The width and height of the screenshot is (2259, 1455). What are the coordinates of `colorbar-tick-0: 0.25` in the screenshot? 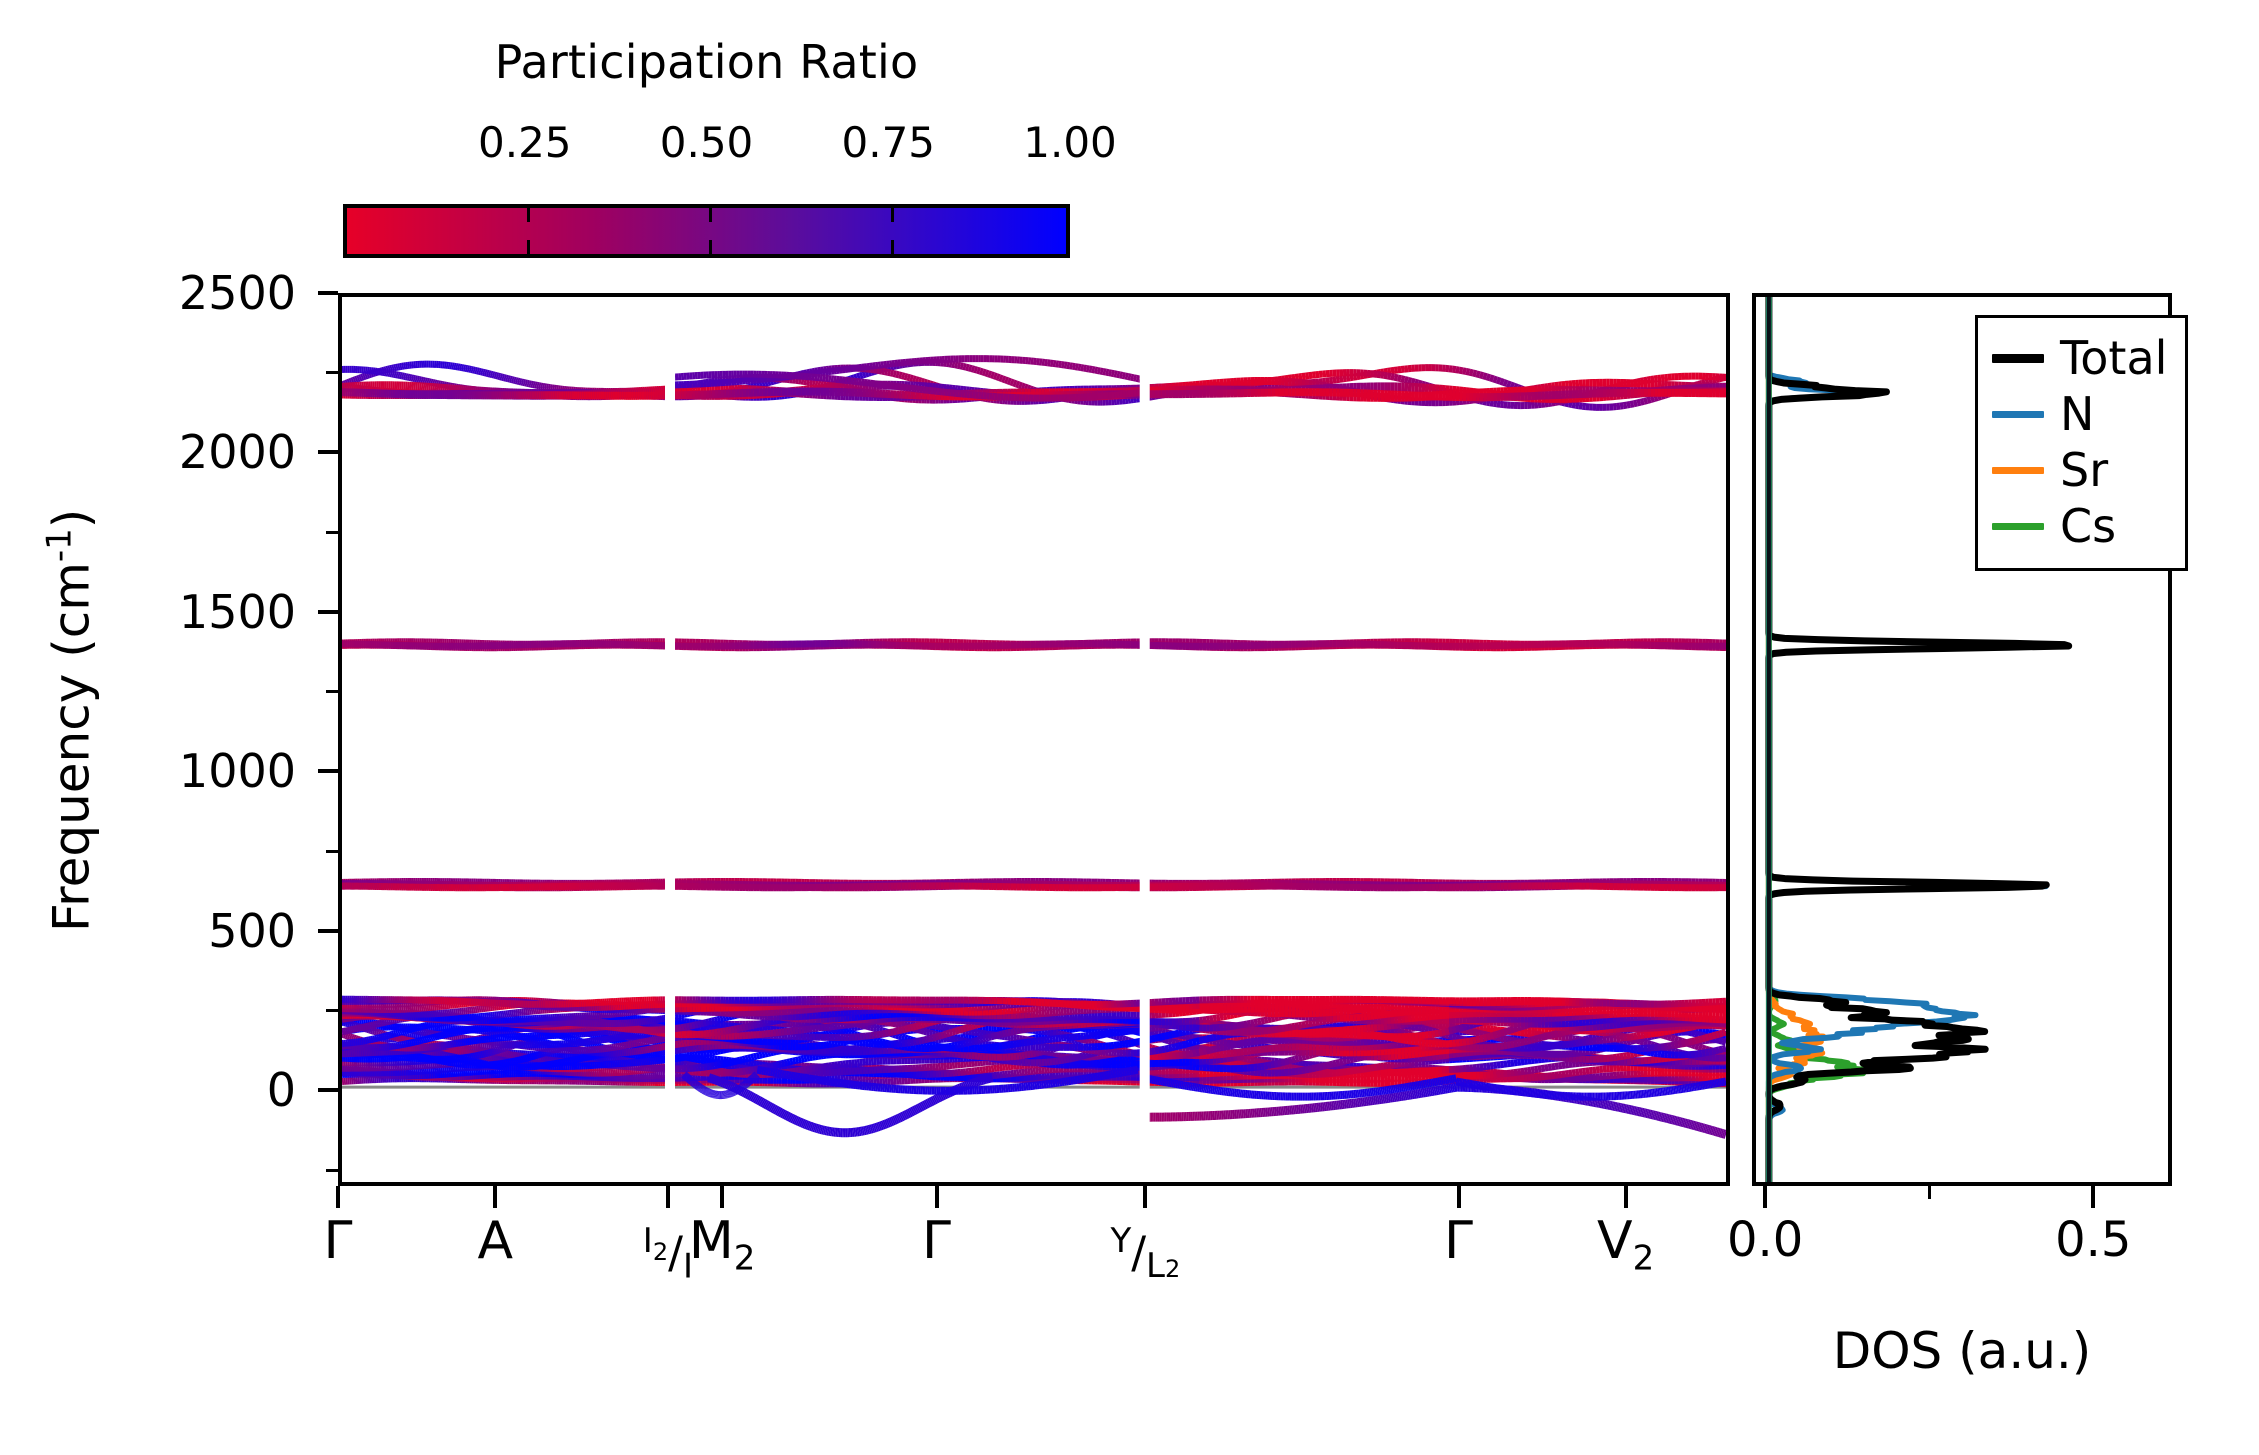 It's located at (525, 142).